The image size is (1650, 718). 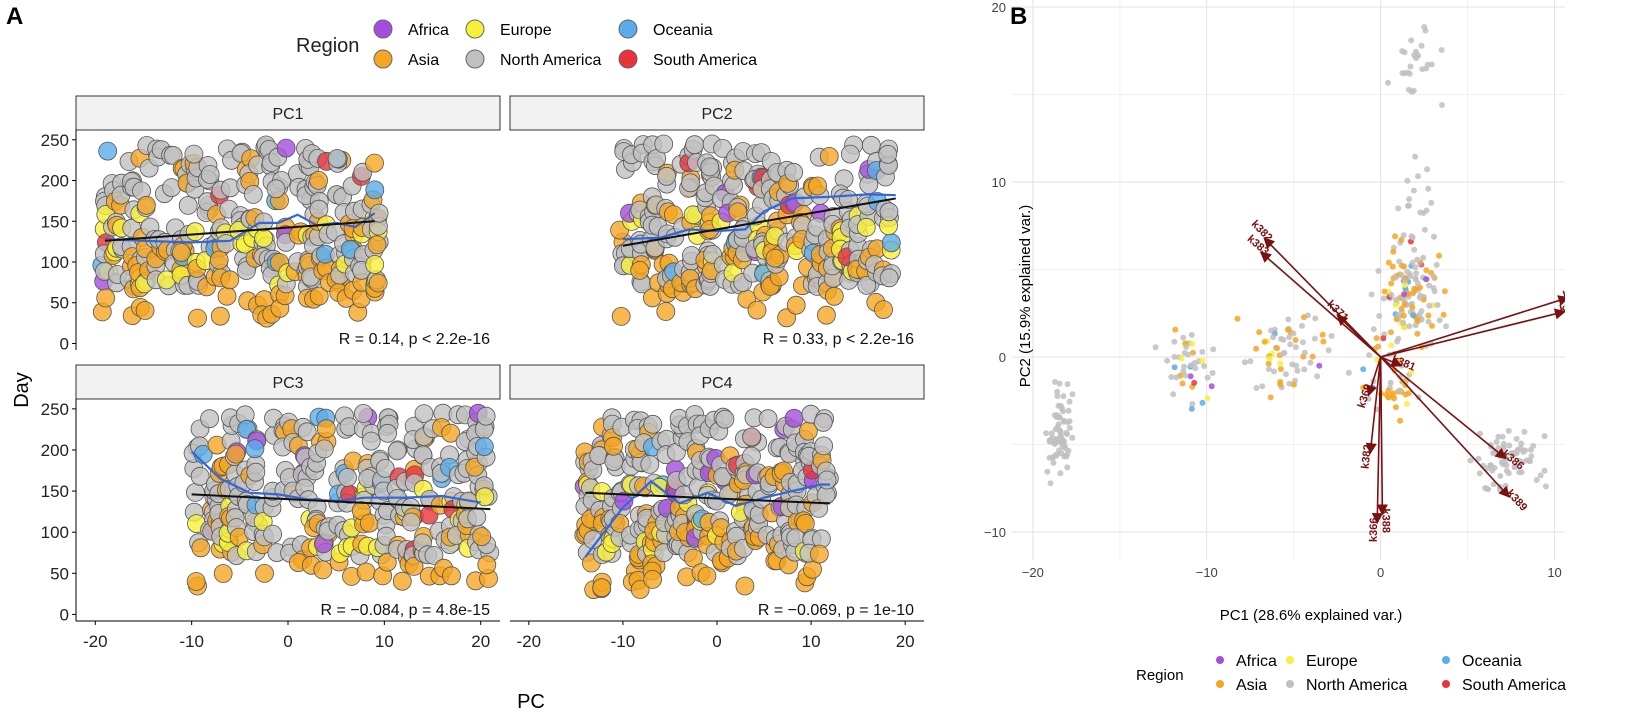 What do you see at coordinates (240, 231) in the screenshot?
I see `facet-points` at bounding box center [240, 231].